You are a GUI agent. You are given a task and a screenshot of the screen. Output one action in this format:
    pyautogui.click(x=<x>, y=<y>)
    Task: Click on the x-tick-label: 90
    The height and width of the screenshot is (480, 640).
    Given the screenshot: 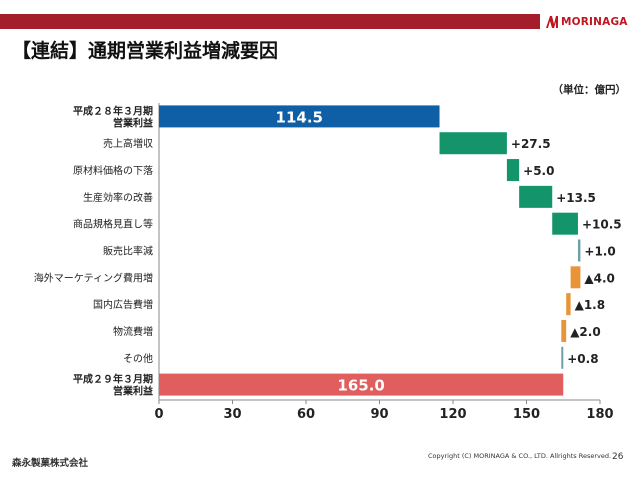 What is the action you would take?
    pyautogui.click(x=379, y=414)
    